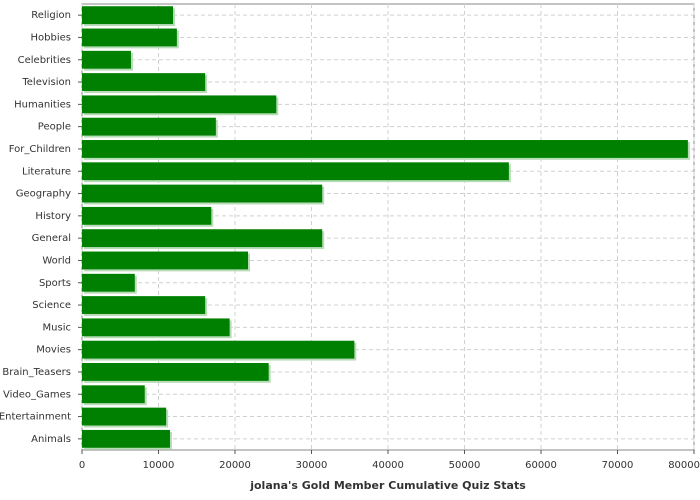 This screenshot has width=700, height=500. Describe the element at coordinates (40, 149) in the screenshot. I see `y-tick-label: For_Children` at that location.